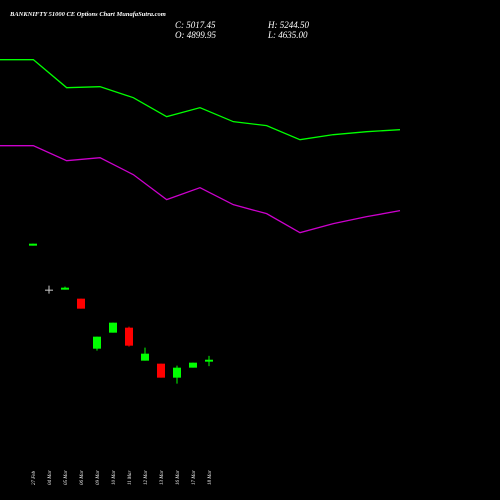 Image resolution: width=500 pixels, height=500 pixels. I want to click on x-tick-label: 10 Mar, so click(114, 477).